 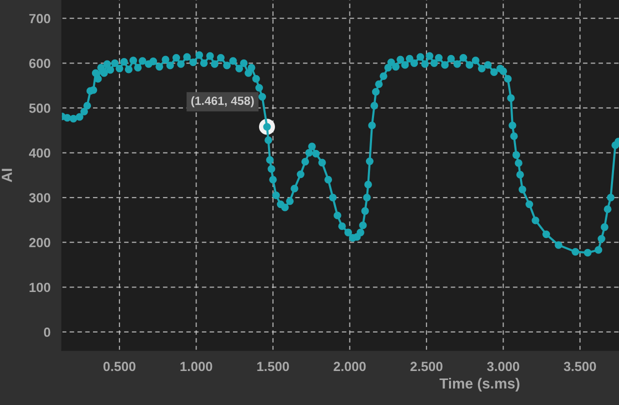 I want to click on y-tick-label: 700, so click(x=39, y=19).